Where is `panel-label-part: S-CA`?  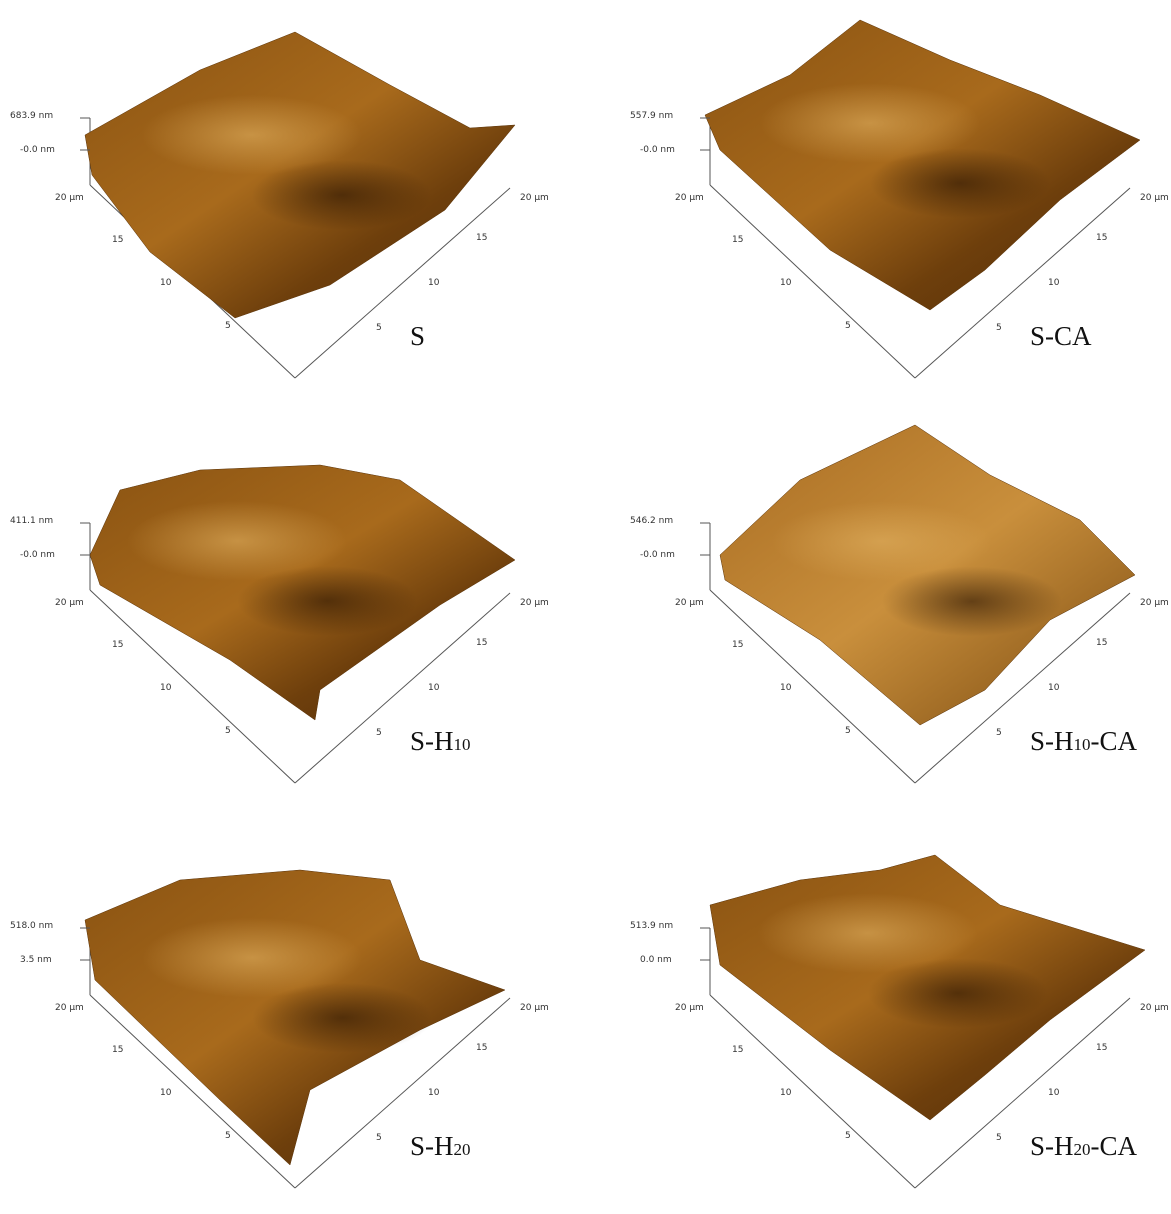
panel-label-part: S-CA is located at coordinates (1061, 336).